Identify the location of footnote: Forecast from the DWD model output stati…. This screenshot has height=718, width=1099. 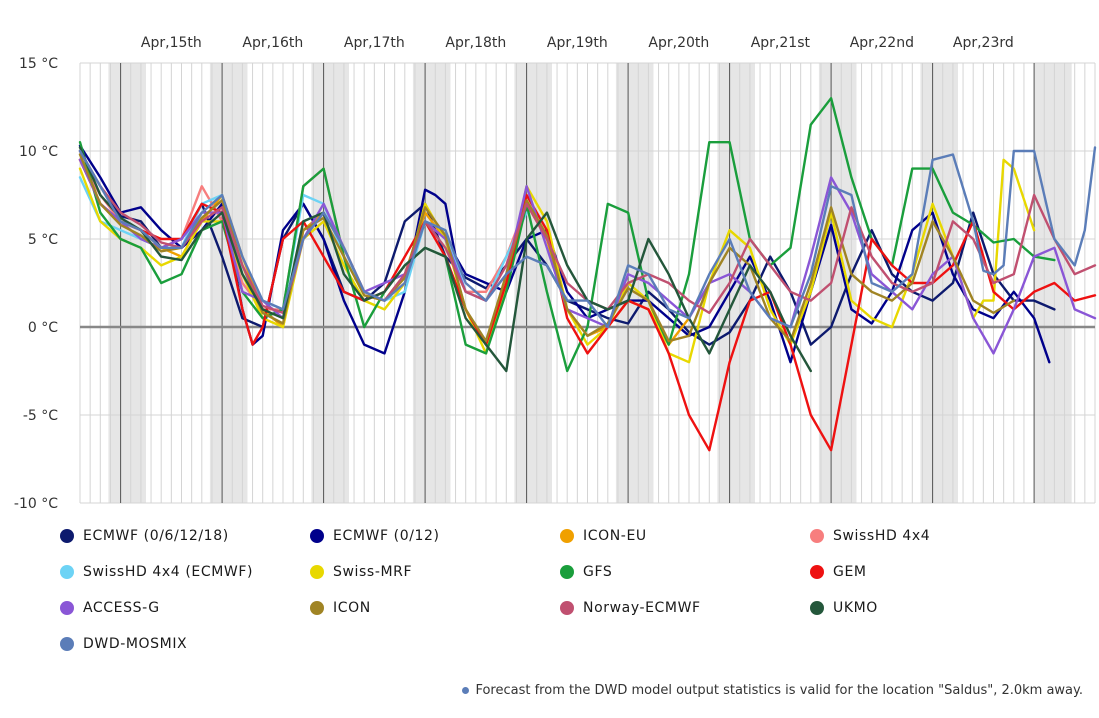
(772, 690).